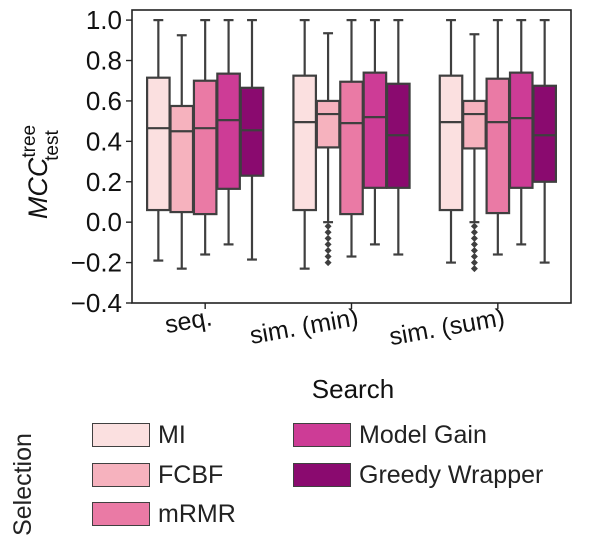  Describe the element at coordinates (104, 222) in the screenshot. I see `y-tick-label: 0.0` at that location.